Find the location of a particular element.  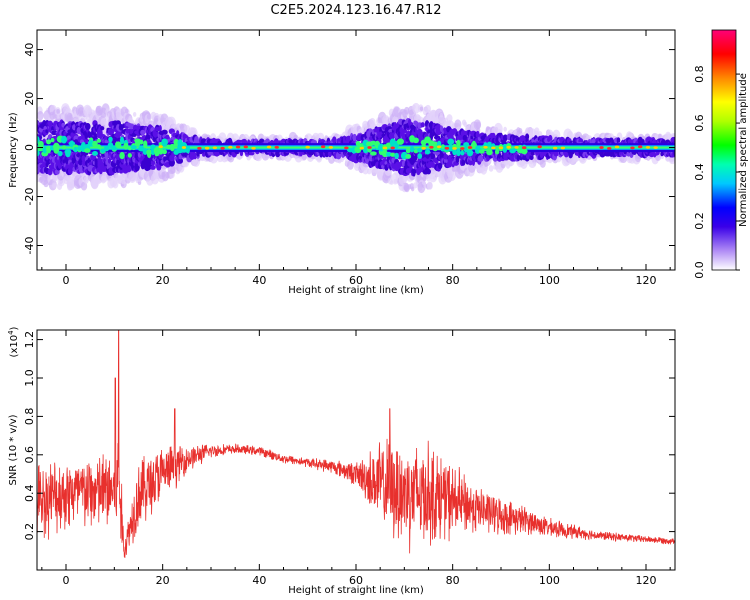

spectrogram-xtick-label: 40 is located at coordinates (259, 280).